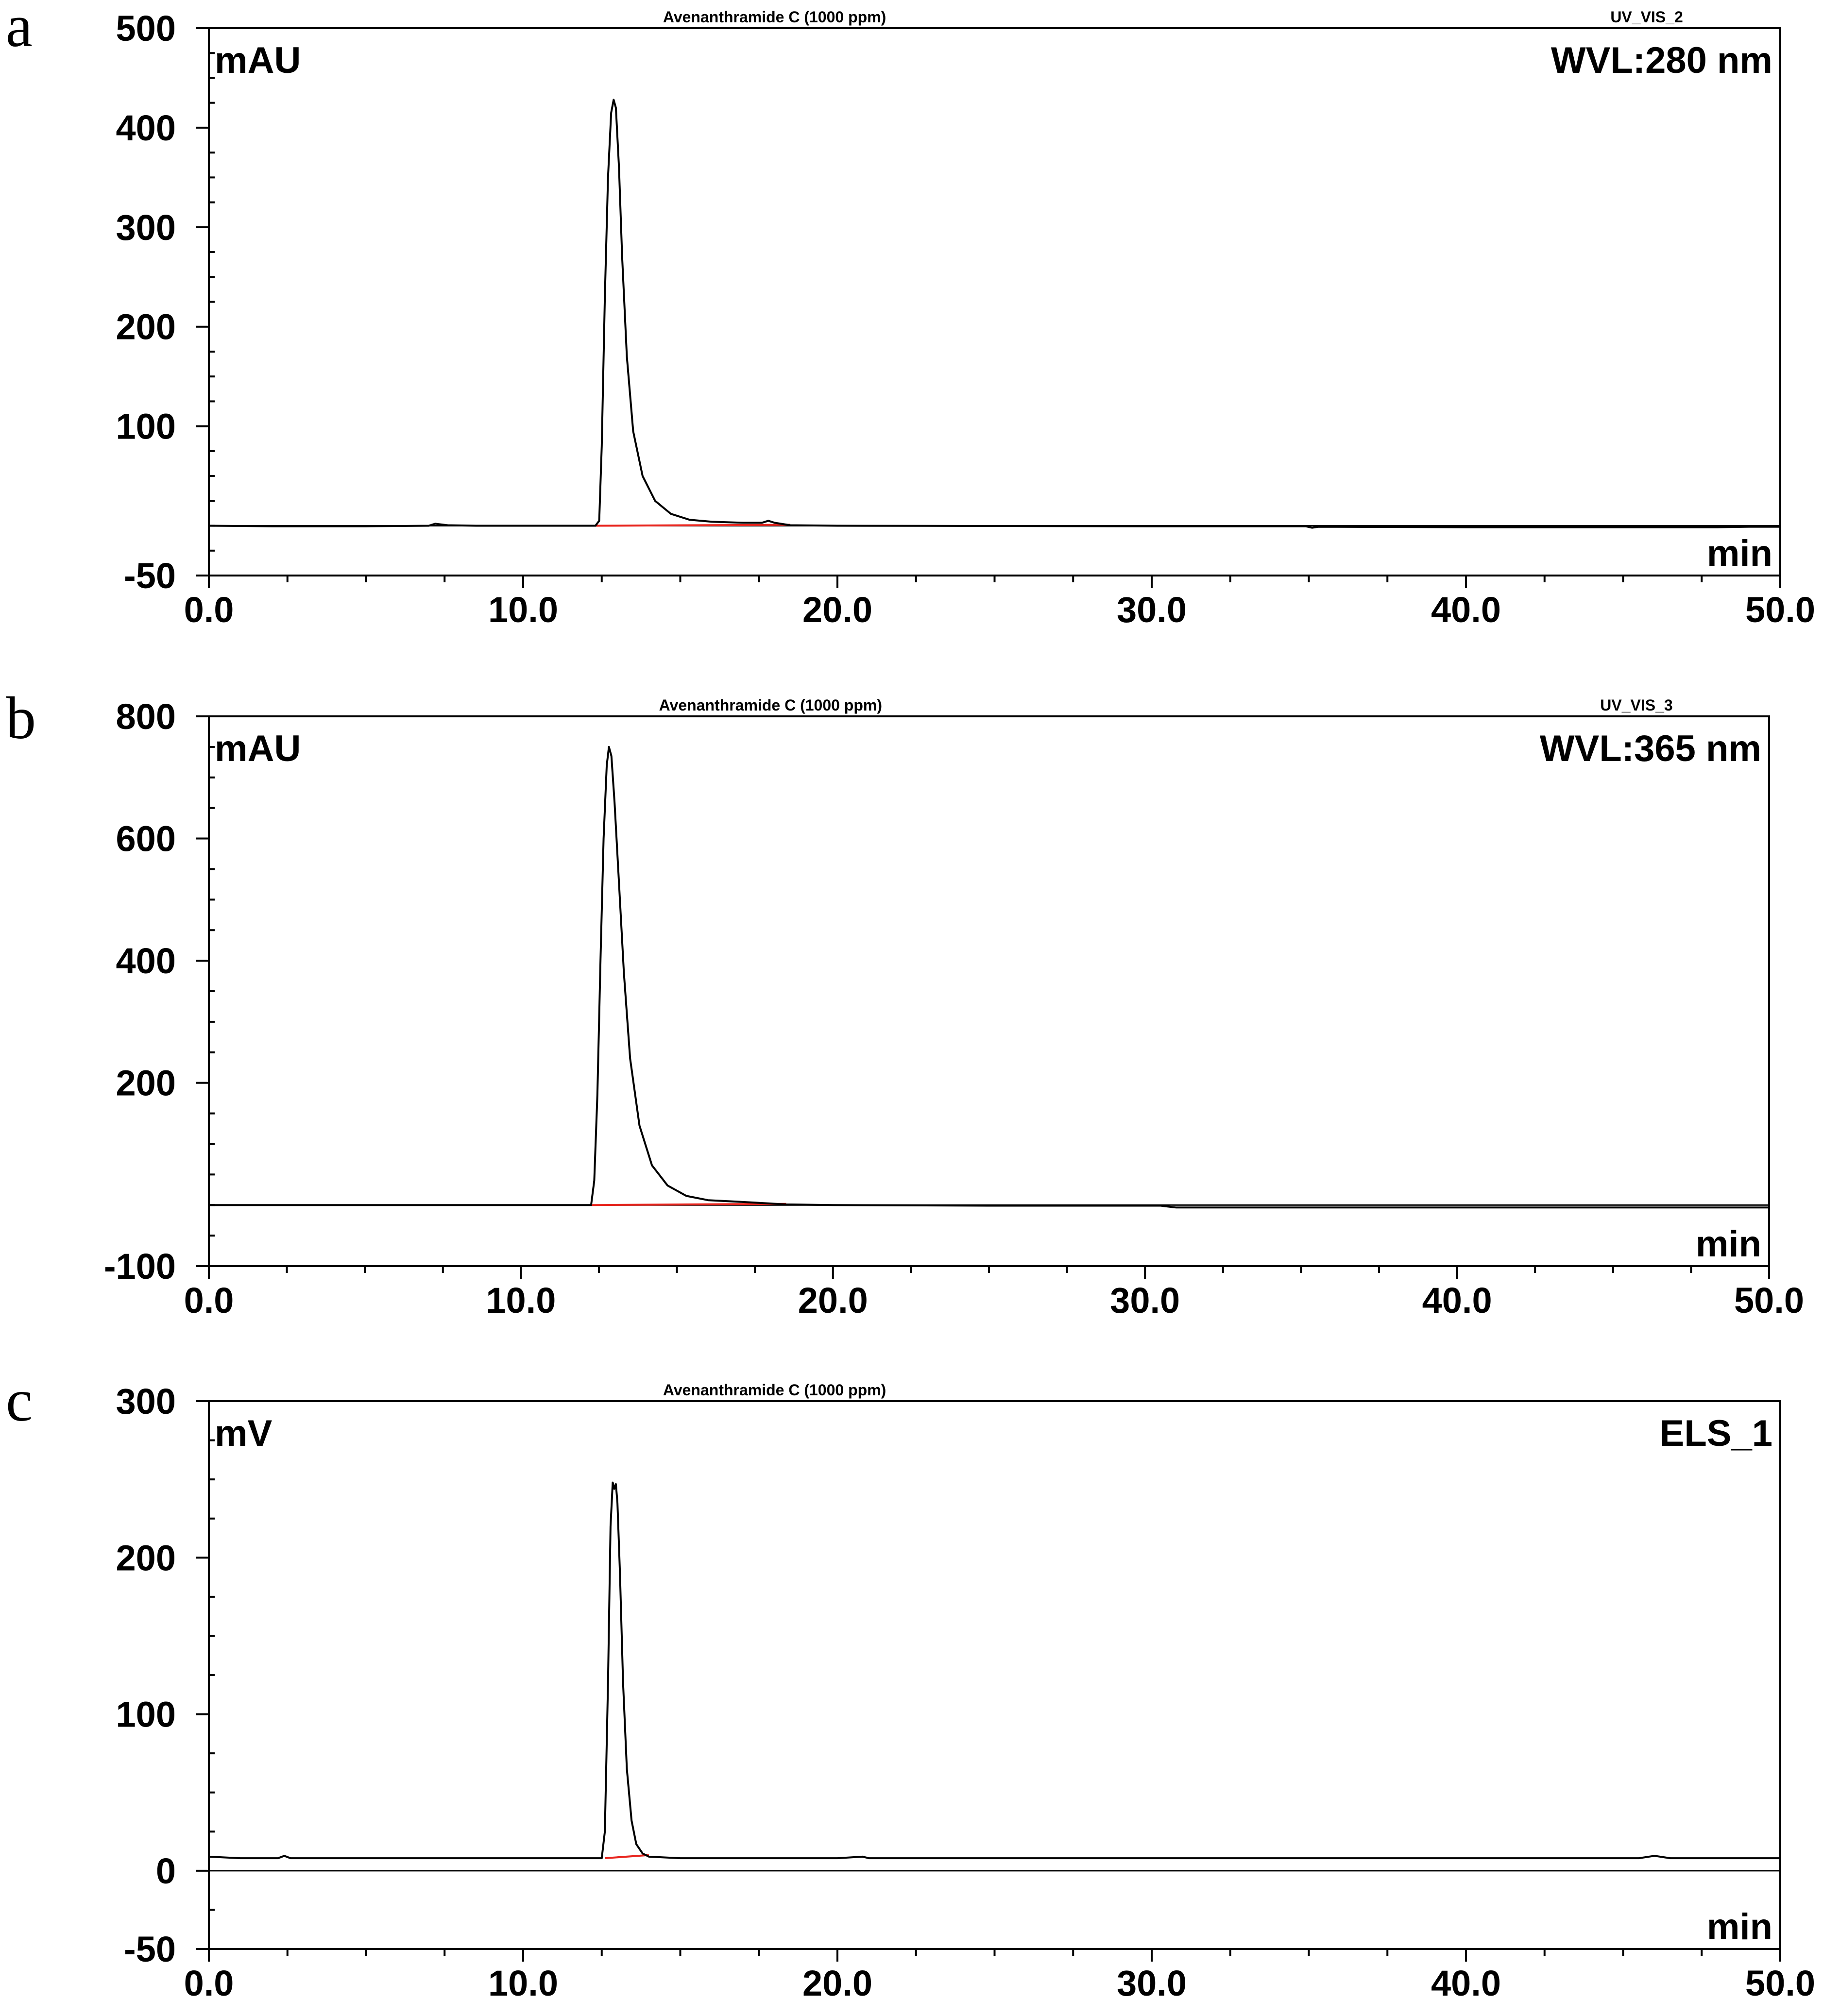  What do you see at coordinates (146, 716) in the screenshot?
I see `y-tick-label: 800` at bounding box center [146, 716].